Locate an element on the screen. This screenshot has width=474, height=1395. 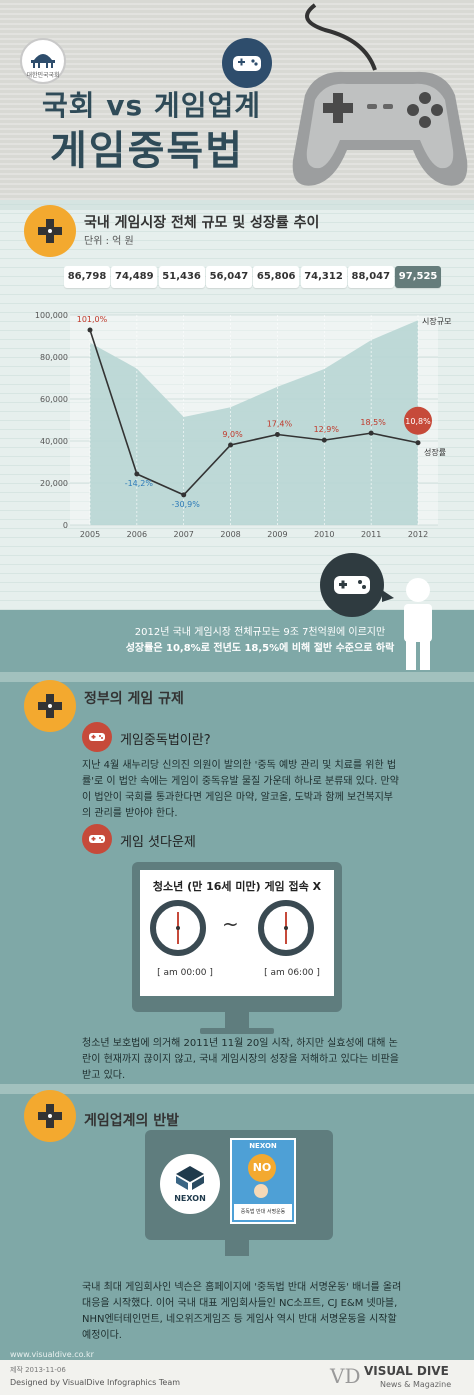
growth-label: 10,8% is located at coordinates (418, 421).